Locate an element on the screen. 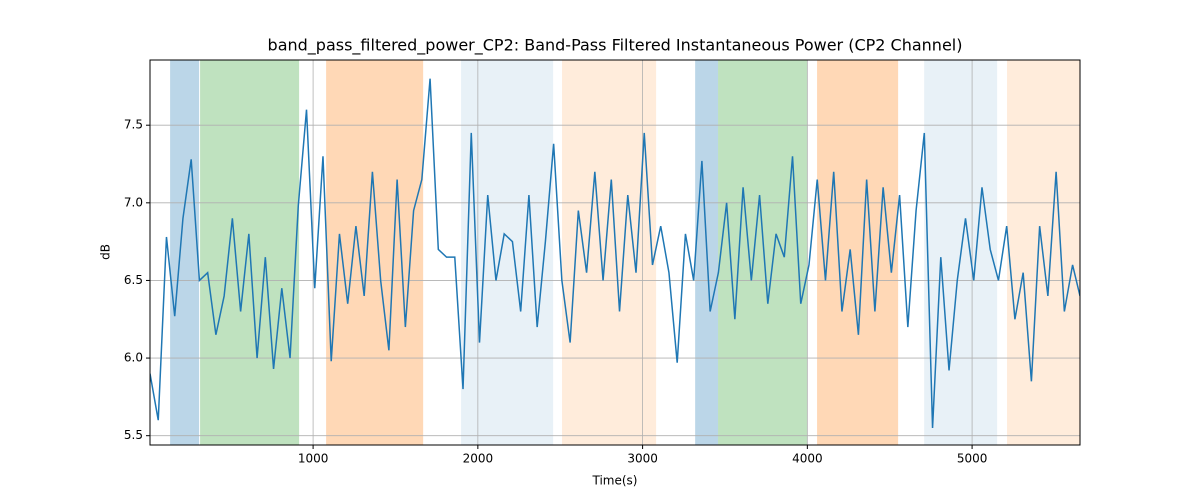  x-tick-label: 4000 is located at coordinates (807, 459).